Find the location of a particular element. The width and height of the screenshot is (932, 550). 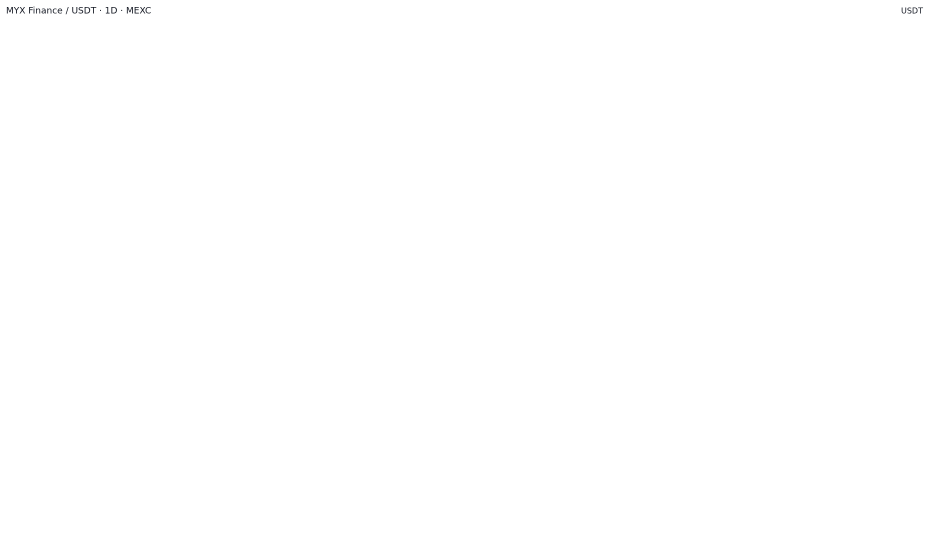

currency: USDT is located at coordinates (912, 11).